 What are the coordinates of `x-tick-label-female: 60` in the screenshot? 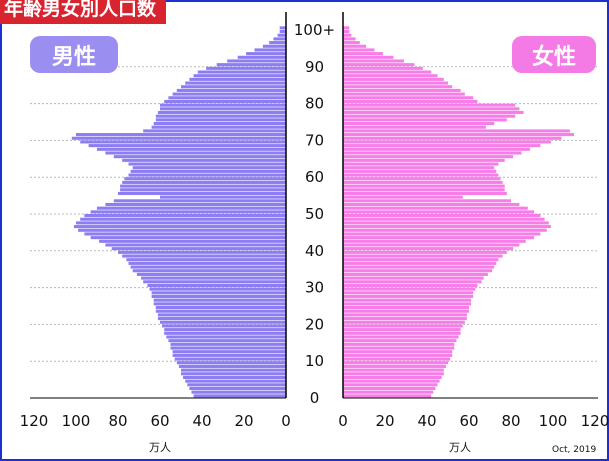 It's located at (468, 421).